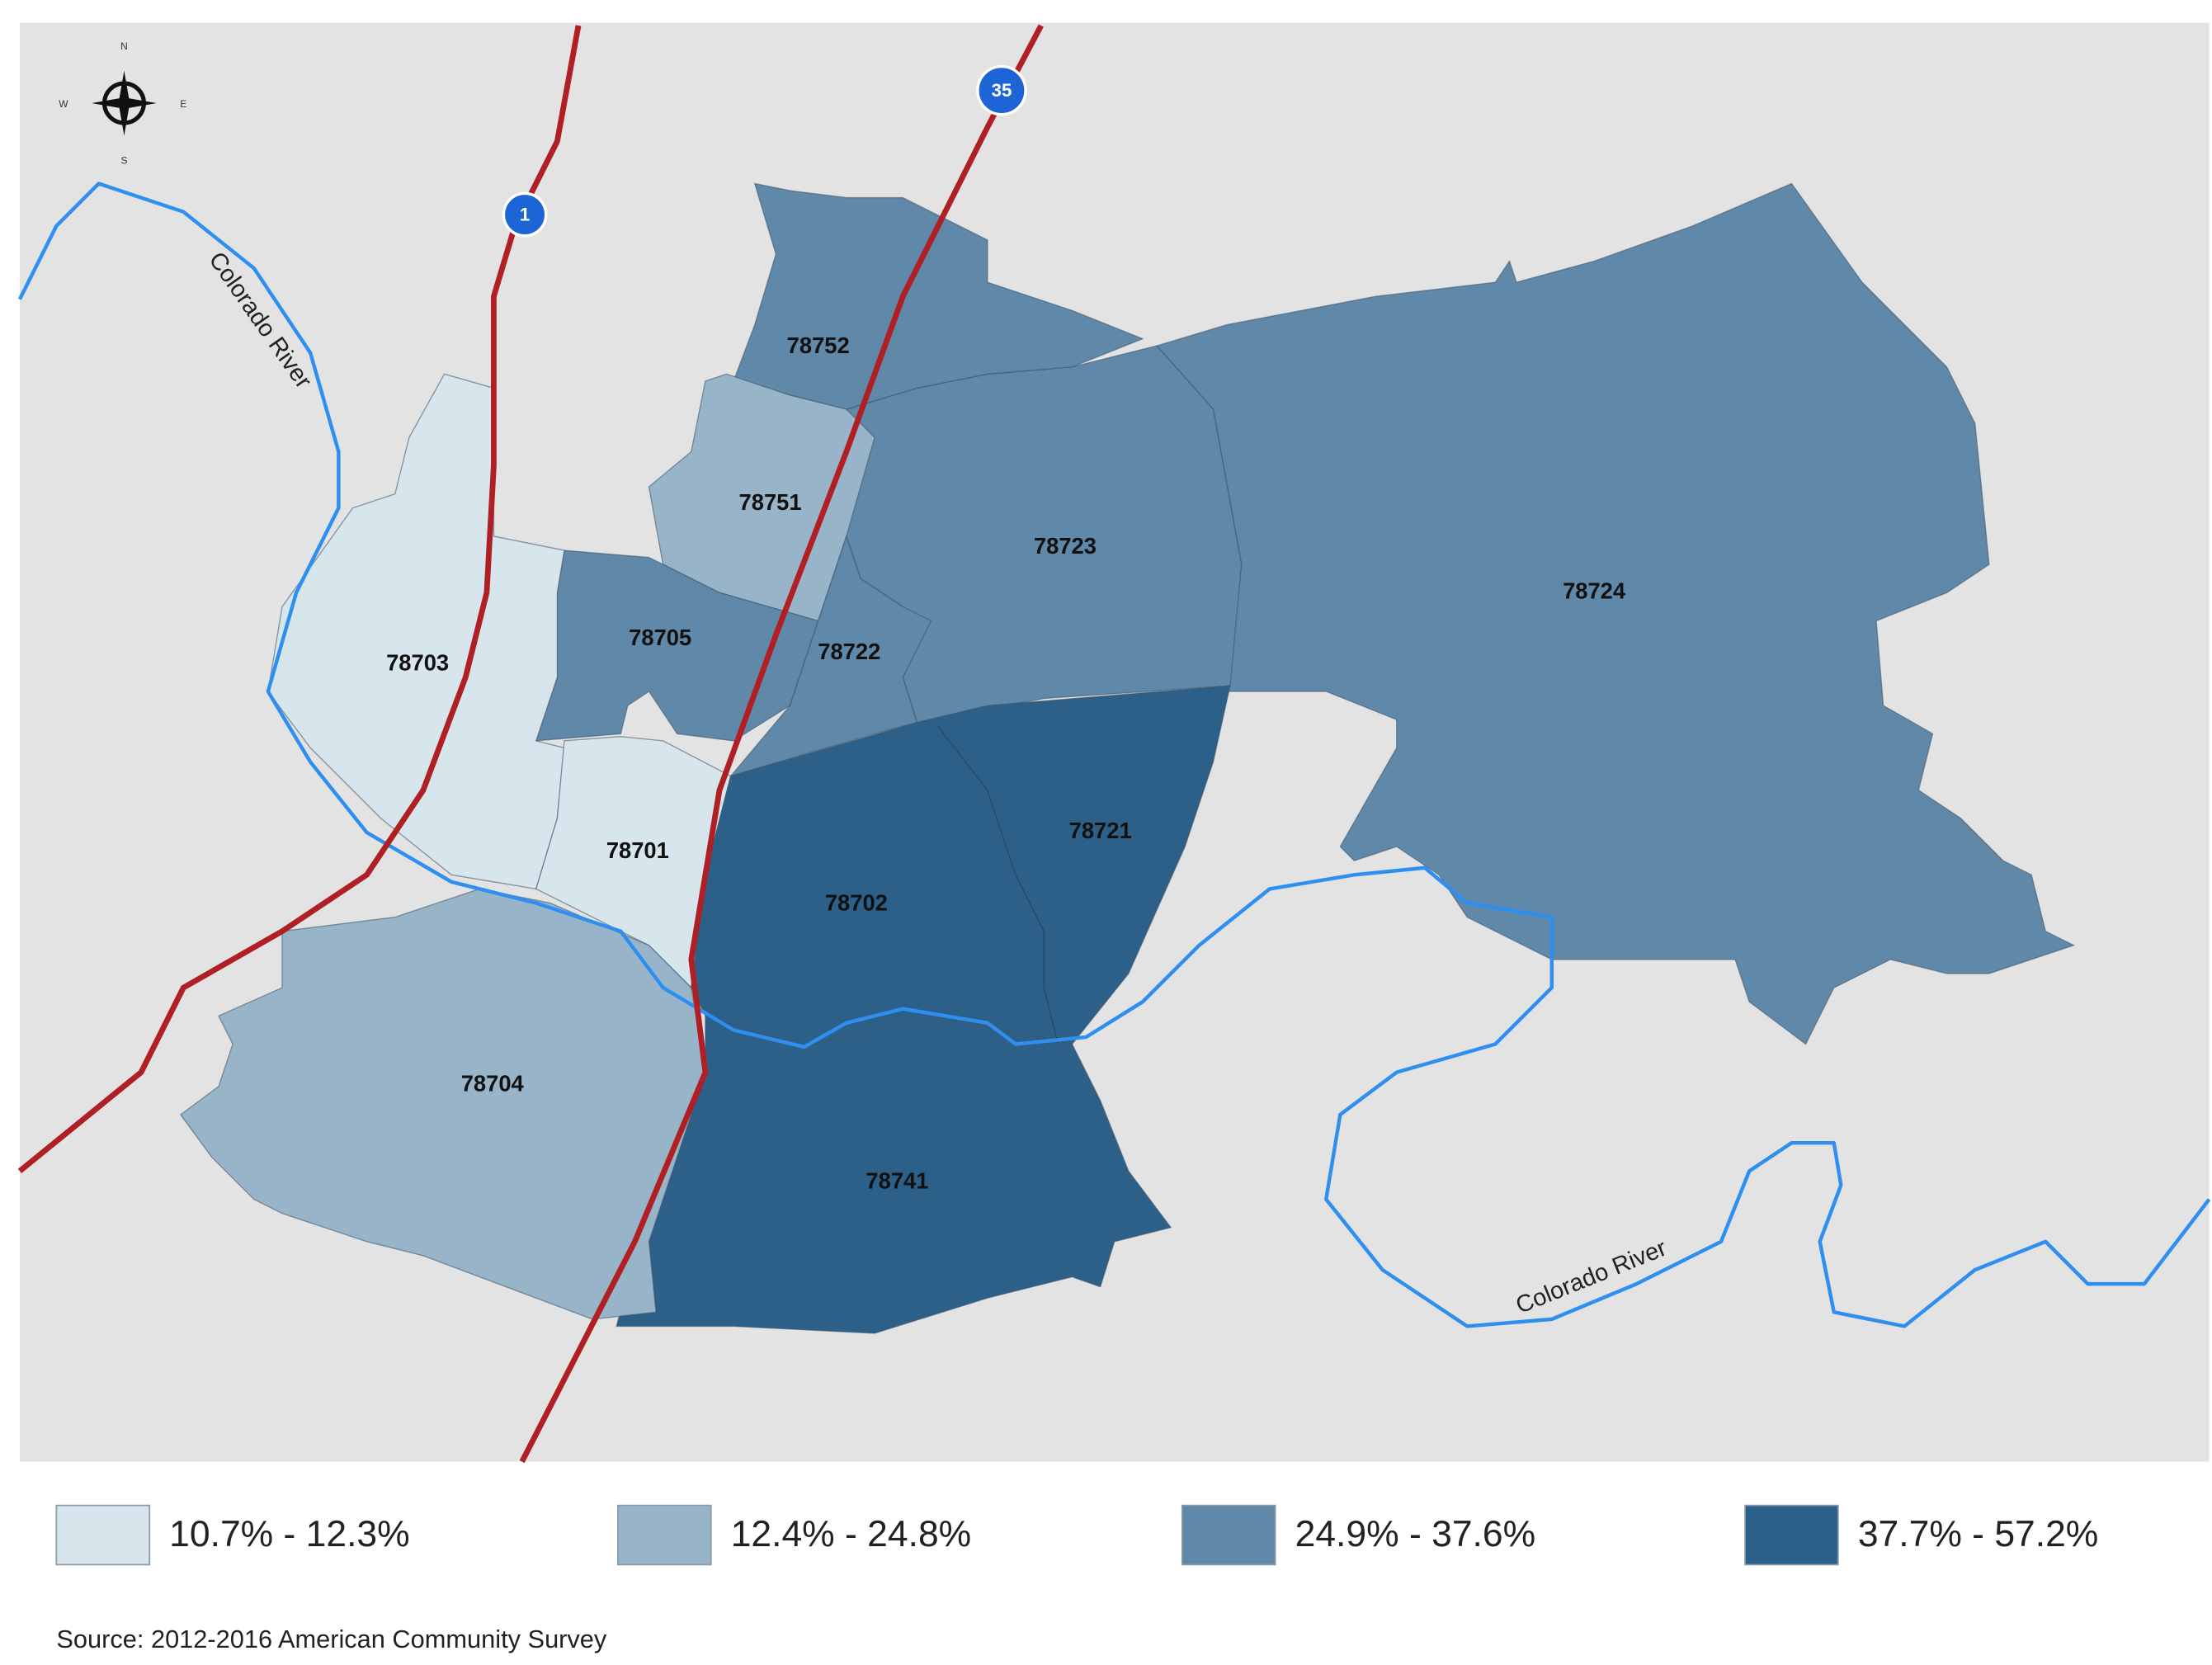 Image resolution: width=2212 pixels, height=1665 pixels. What do you see at coordinates (851, 1534) in the screenshot?
I see `legend-label: 12.4% - 24.8%` at bounding box center [851, 1534].